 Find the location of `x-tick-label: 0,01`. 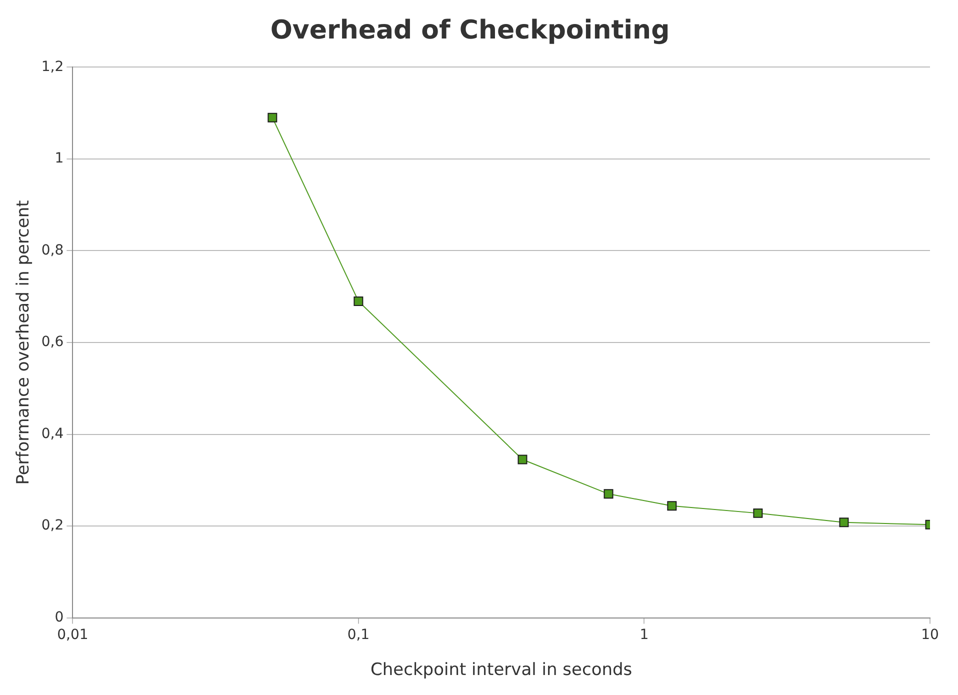

x-tick-label: 0,01 is located at coordinates (72, 634).